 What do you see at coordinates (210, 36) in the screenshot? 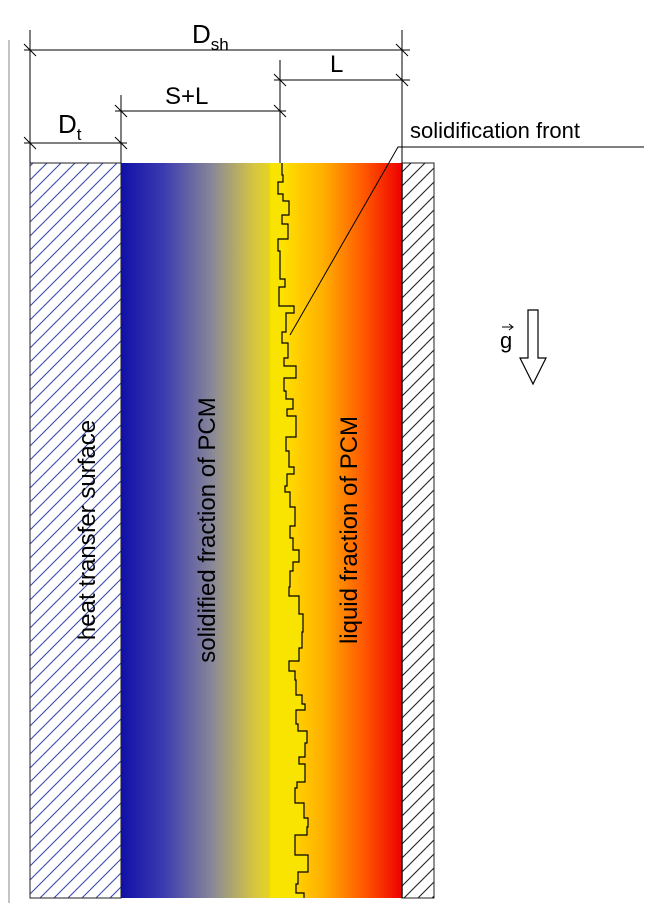
I see `dsh-label: Dsh` at bounding box center [210, 36].